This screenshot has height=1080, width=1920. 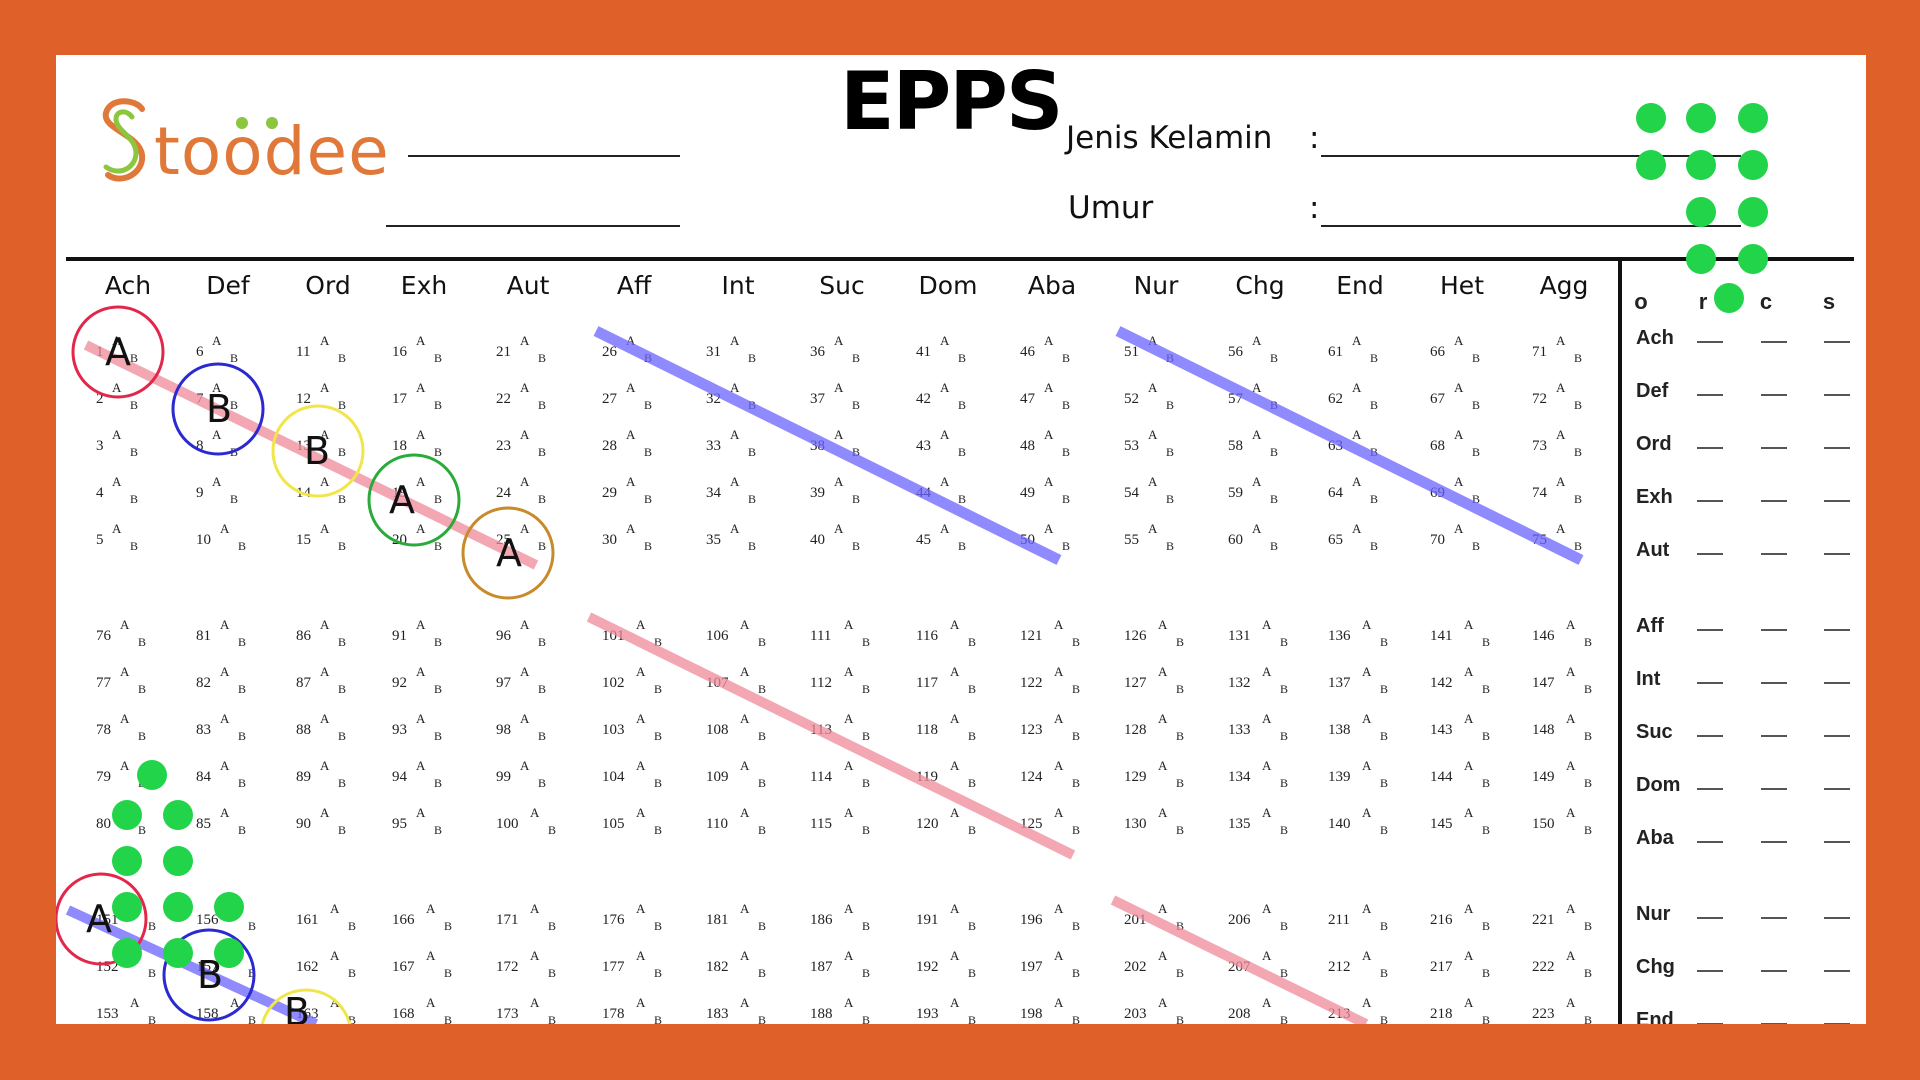 I want to click on item-173: 173 A B, so click(x=526, y=1009).